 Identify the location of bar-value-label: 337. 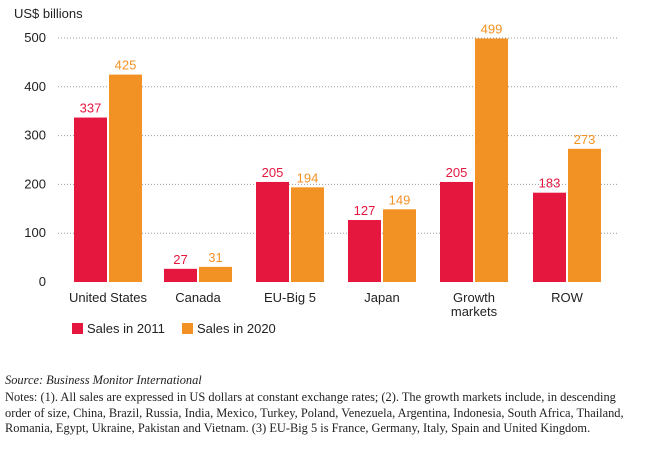
(91, 108).